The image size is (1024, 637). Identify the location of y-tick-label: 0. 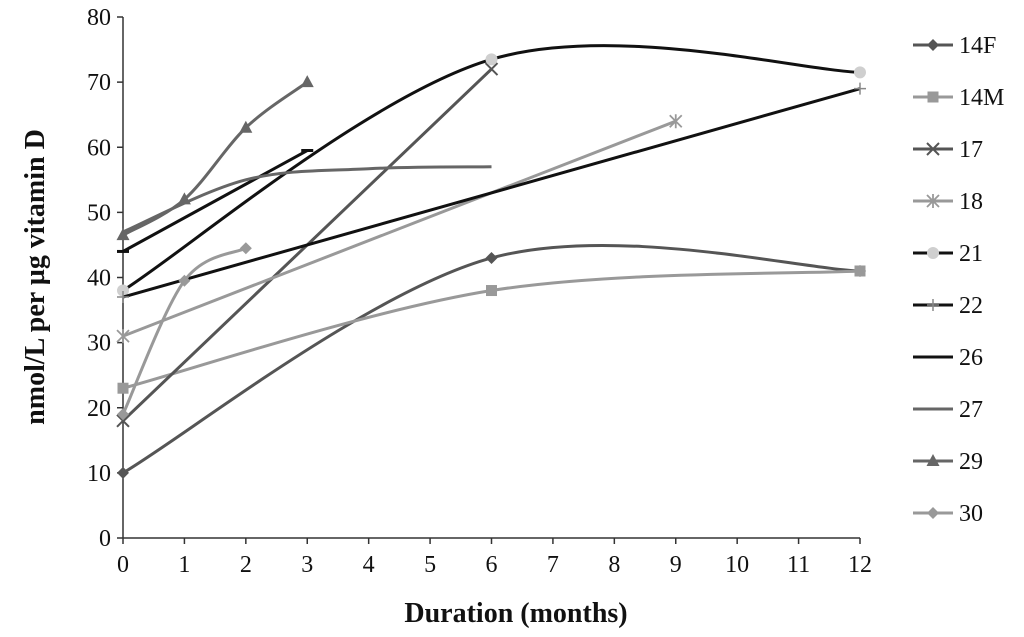
(105, 539).